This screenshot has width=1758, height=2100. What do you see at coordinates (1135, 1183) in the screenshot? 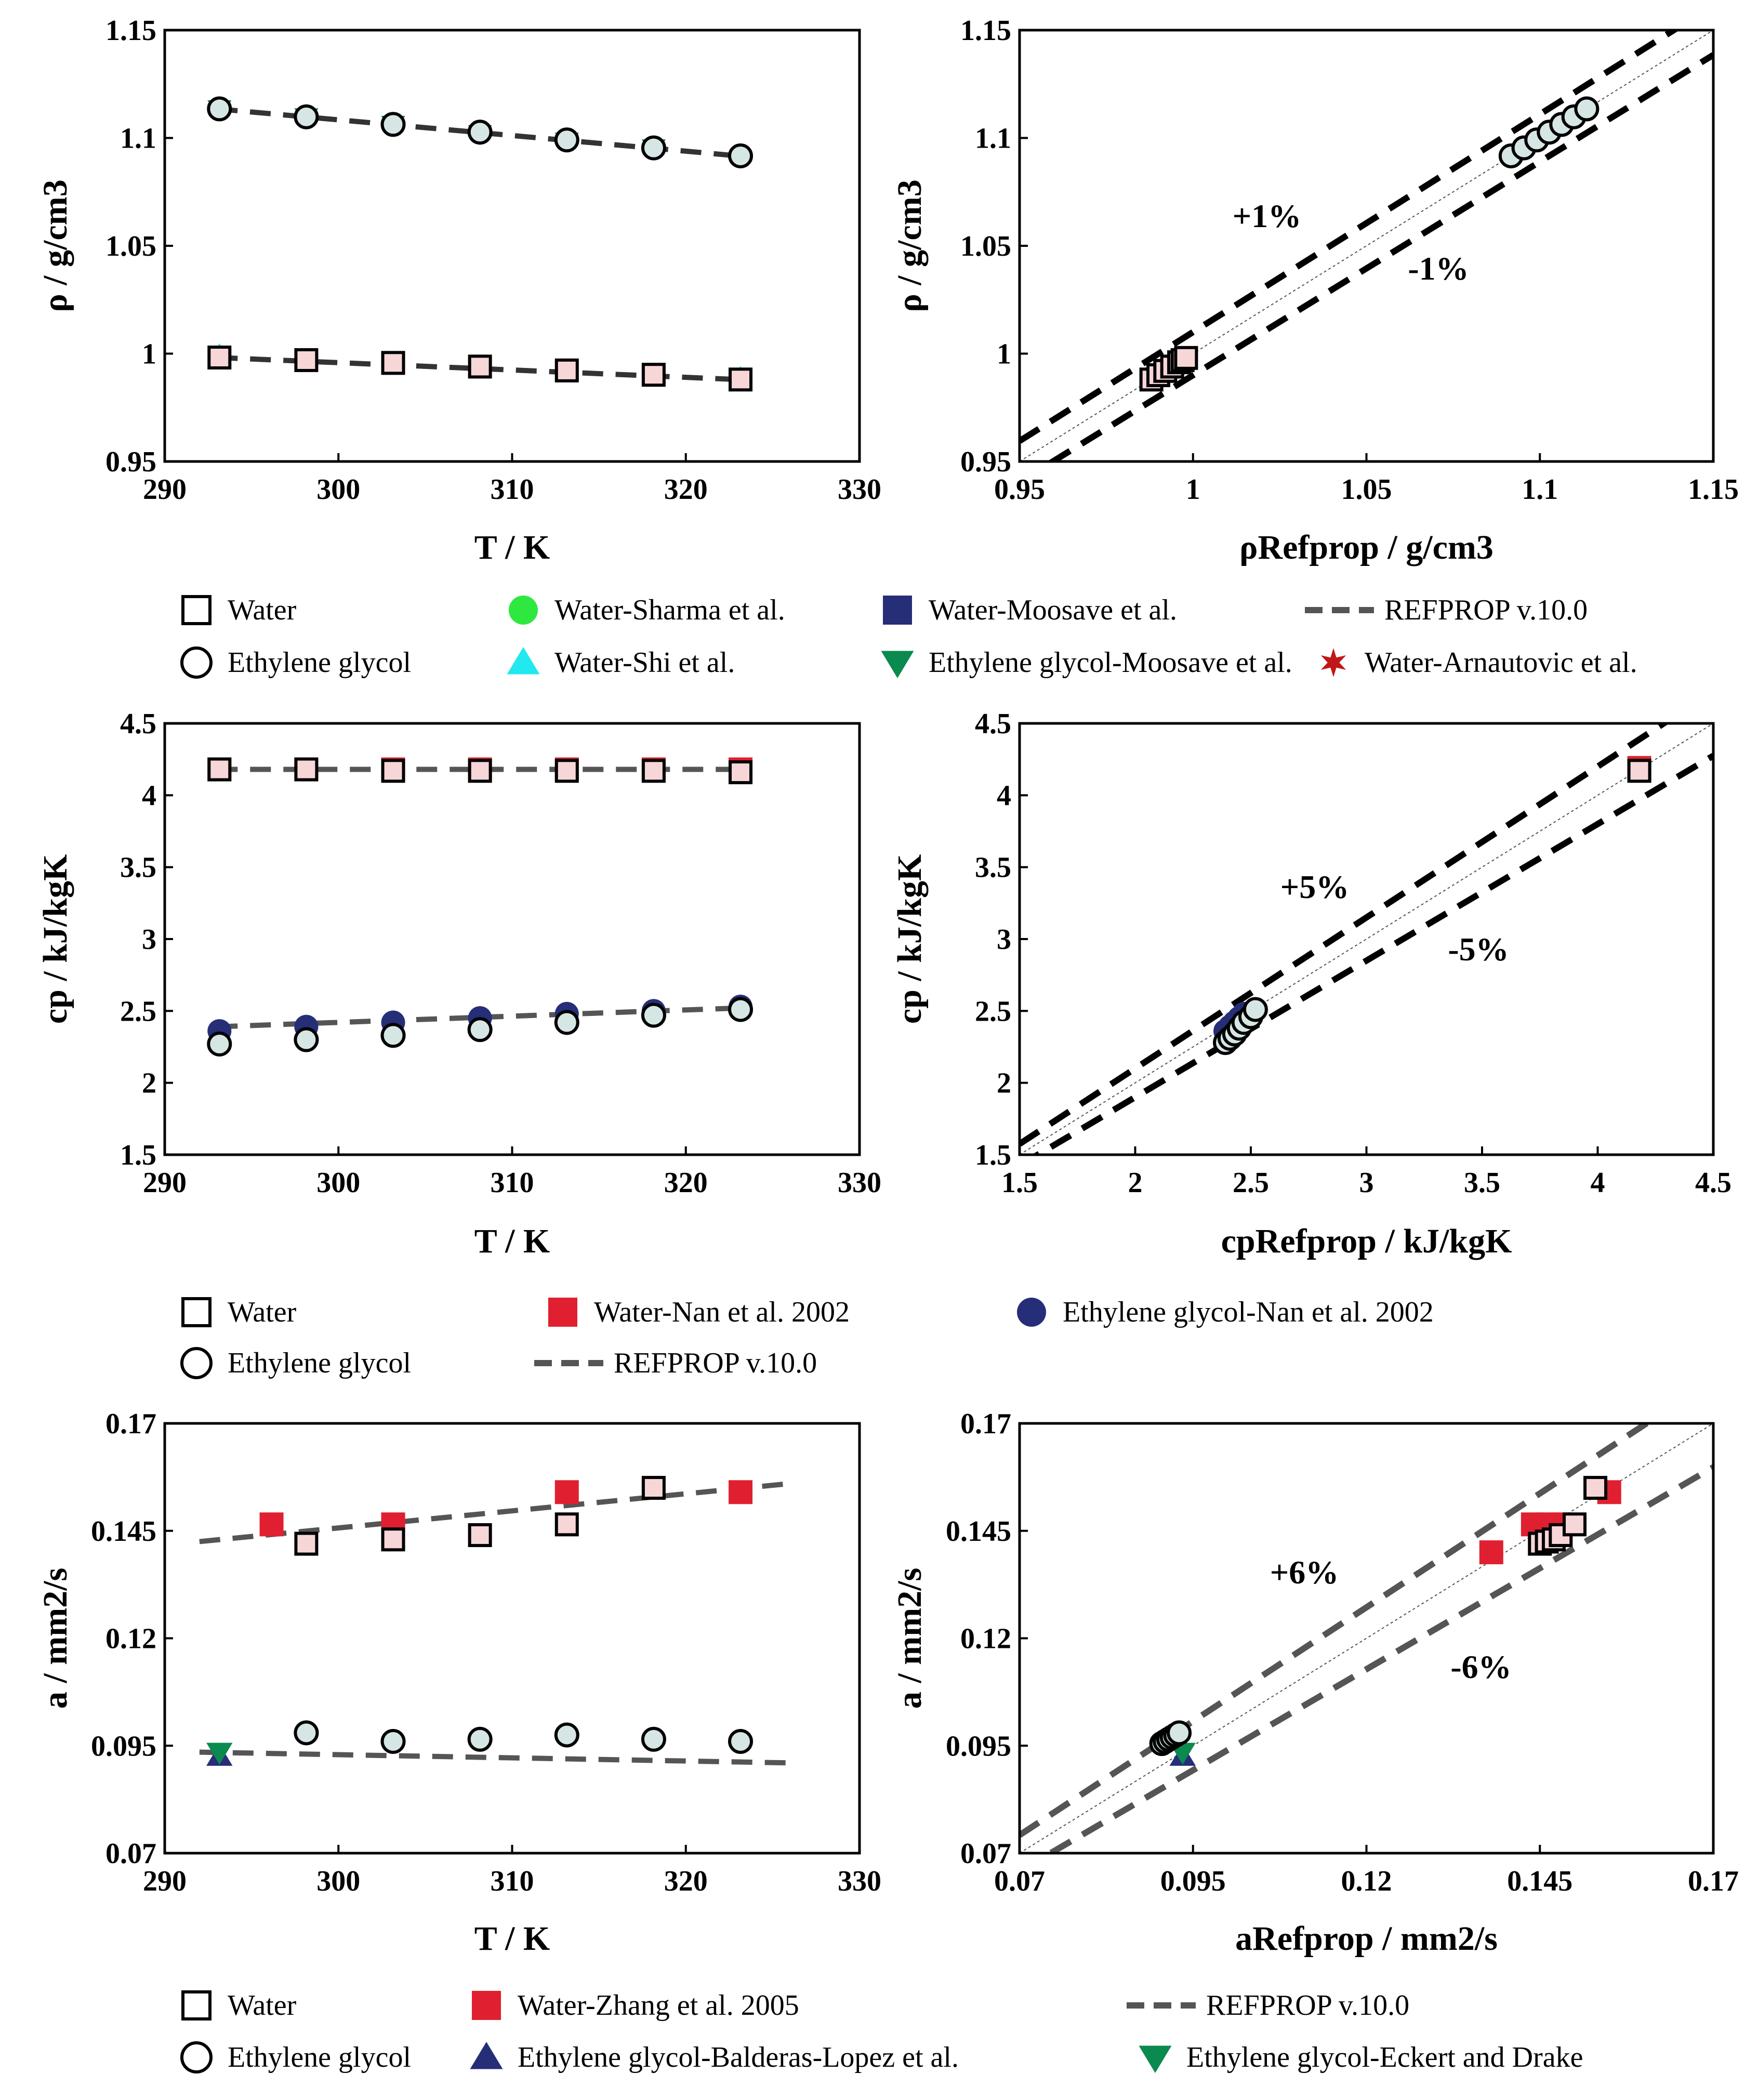
I see `x-tick-label: 2` at bounding box center [1135, 1183].